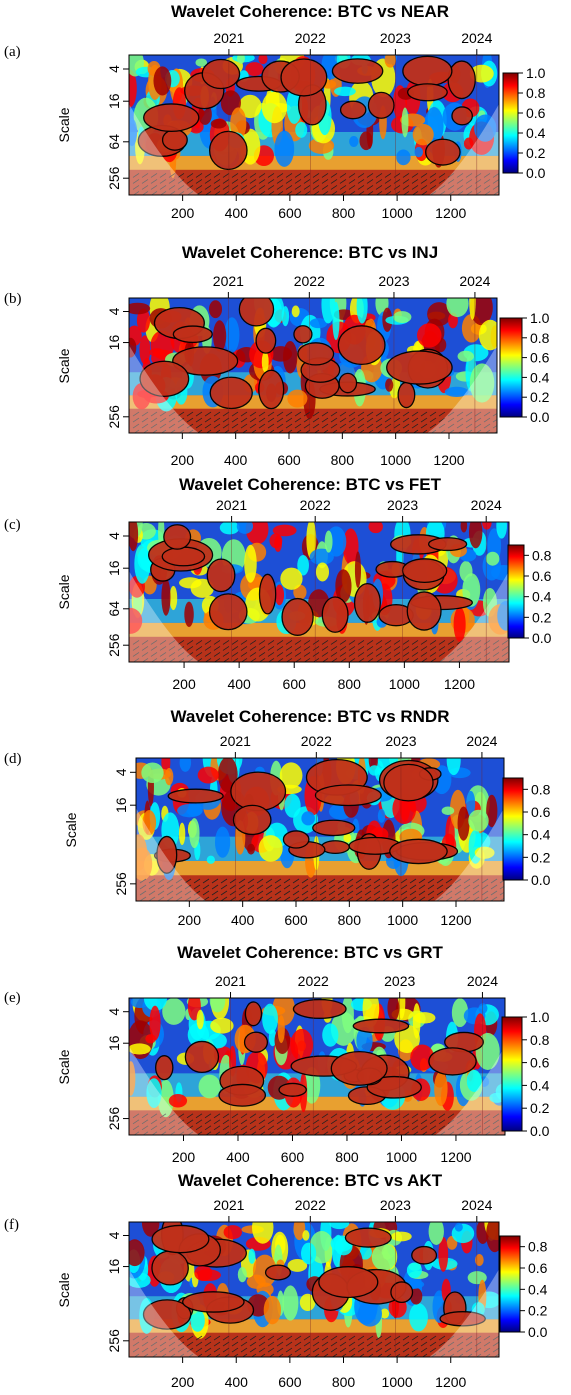 The height and width of the screenshot is (1395, 571). I want to click on x-tick-label: 600, so click(295, 684).